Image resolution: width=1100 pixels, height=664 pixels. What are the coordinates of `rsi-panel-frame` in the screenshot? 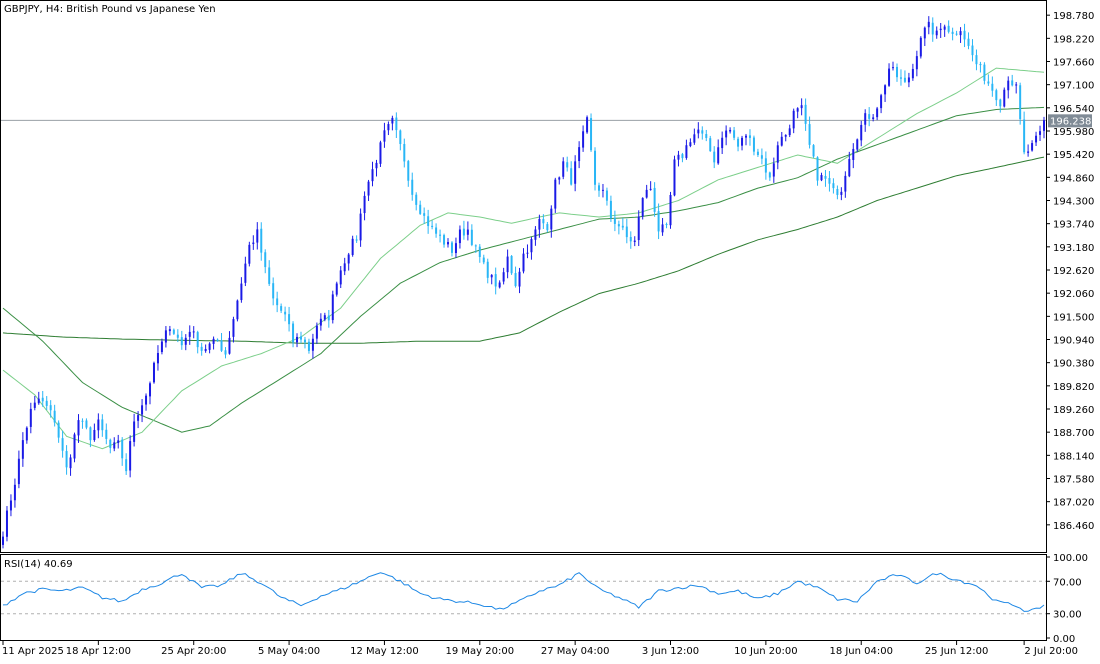 It's located at (523, 597).